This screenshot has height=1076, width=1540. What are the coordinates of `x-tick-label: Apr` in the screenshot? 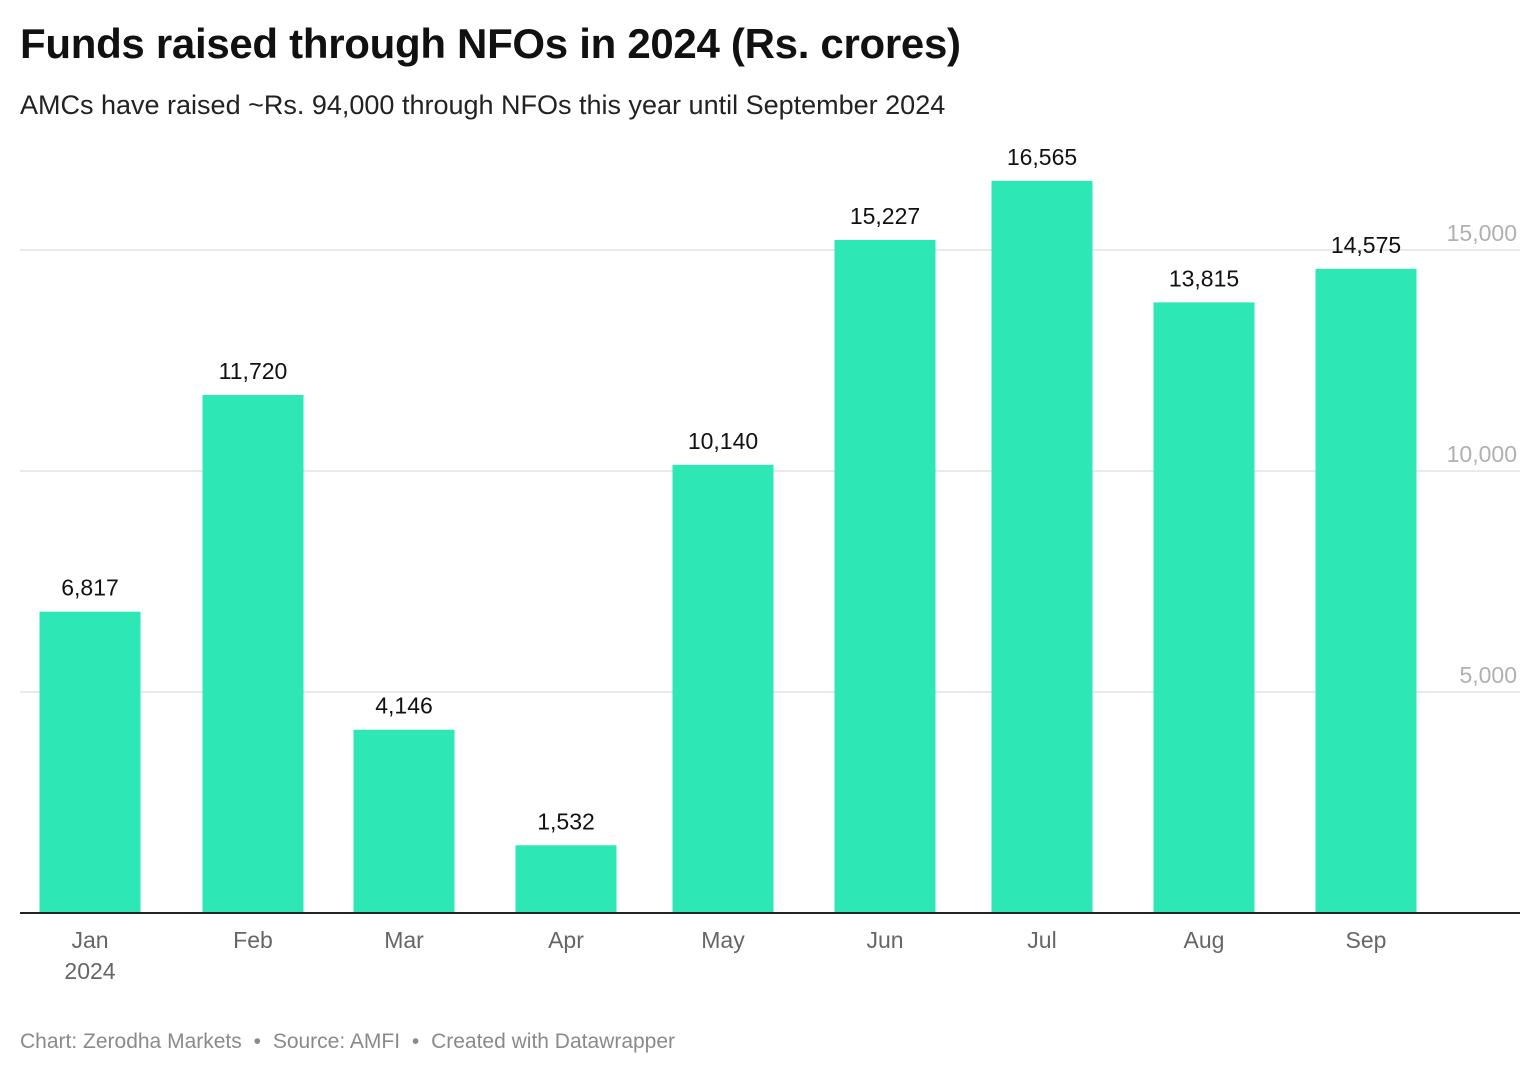 It's located at (566, 940).